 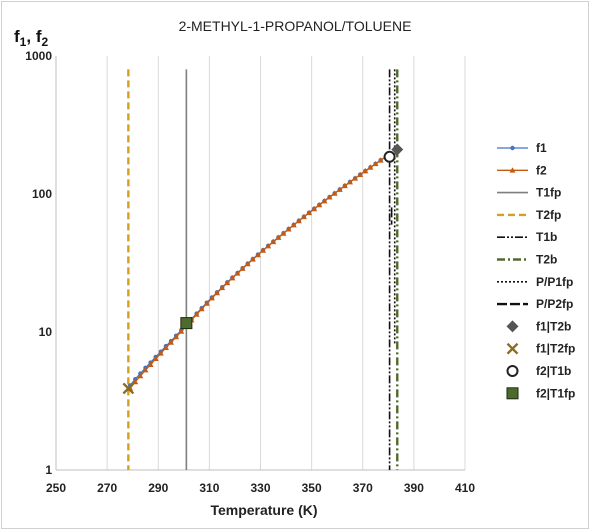 I want to click on y-tick-label: 100, so click(x=42, y=194).